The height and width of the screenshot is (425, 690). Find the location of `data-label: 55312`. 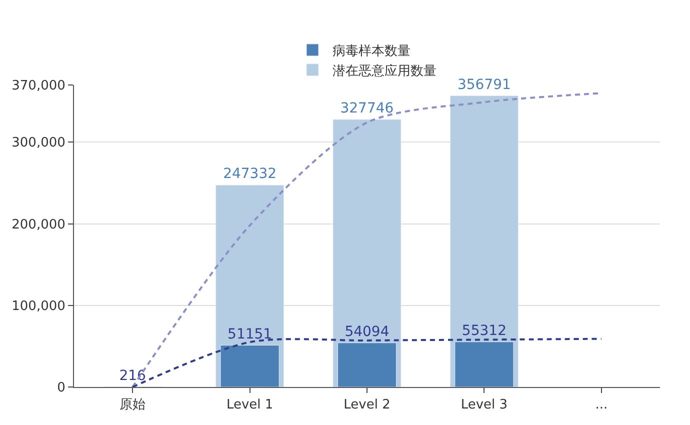

data-label: 55312 is located at coordinates (484, 330).